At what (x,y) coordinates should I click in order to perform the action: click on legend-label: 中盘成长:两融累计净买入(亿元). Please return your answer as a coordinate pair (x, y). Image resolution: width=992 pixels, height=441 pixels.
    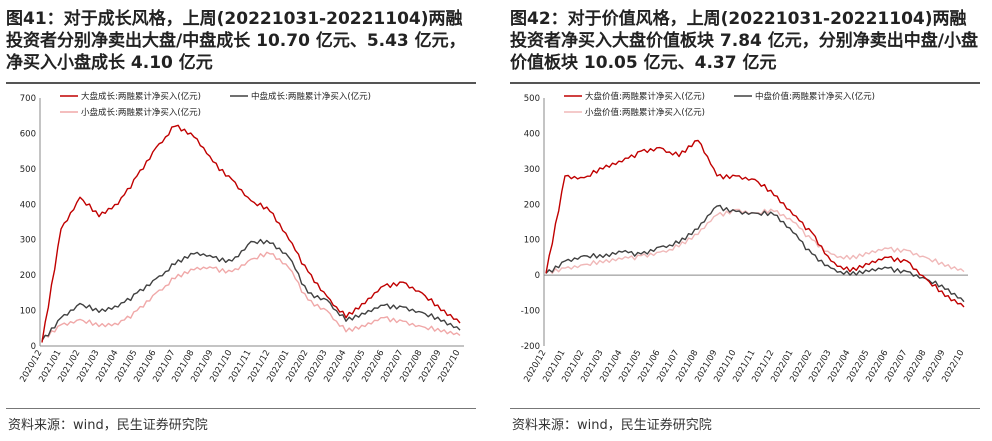
    Looking at the image, I should click on (311, 96).